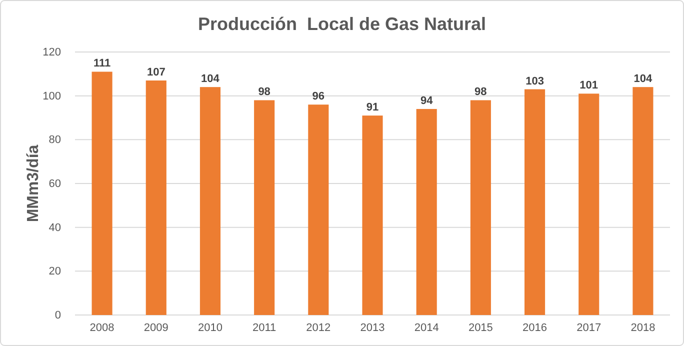 This screenshot has height=346, width=684. I want to click on data-label: 91, so click(372, 108).